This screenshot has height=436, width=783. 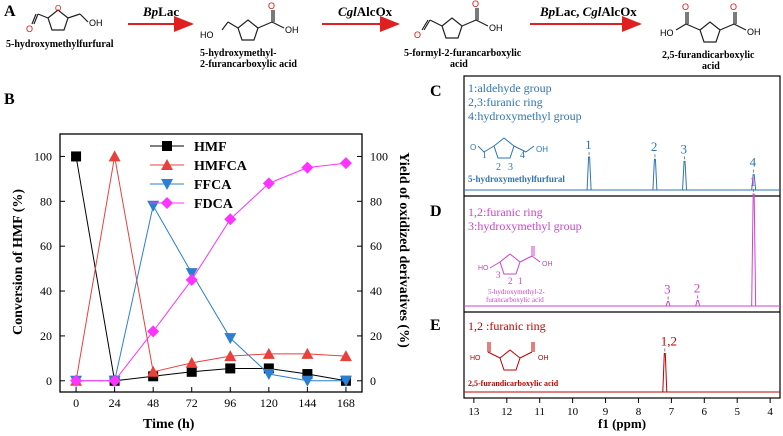 What do you see at coordinates (207, 35) in the screenshot?
I see `hmfca-ho-label: HO` at bounding box center [207, 35].